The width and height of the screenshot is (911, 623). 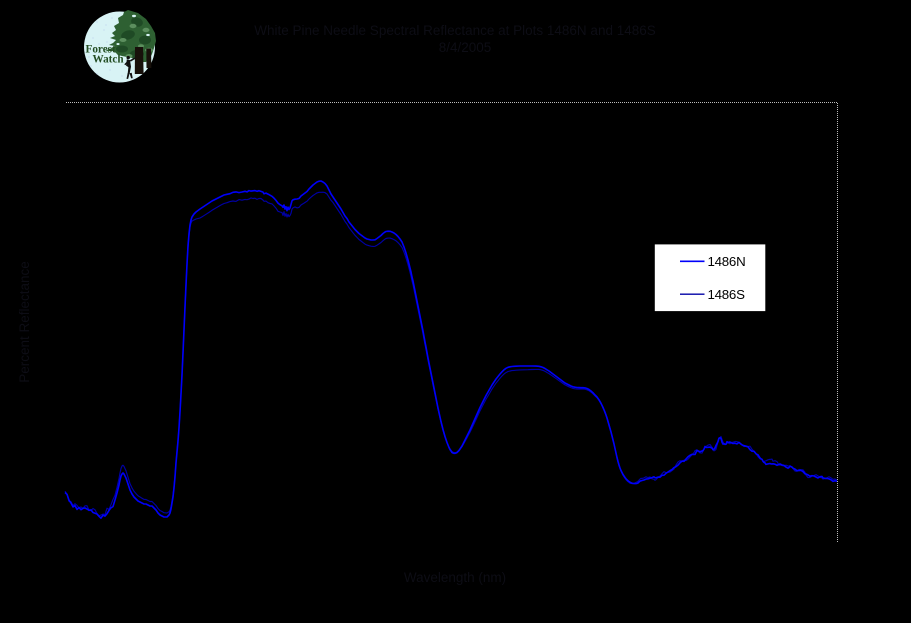 What do you see at coordinates (24, 322) in the screenshot?
I see `svg-text: Percent Reflectance` at bounding box center [24, 322].